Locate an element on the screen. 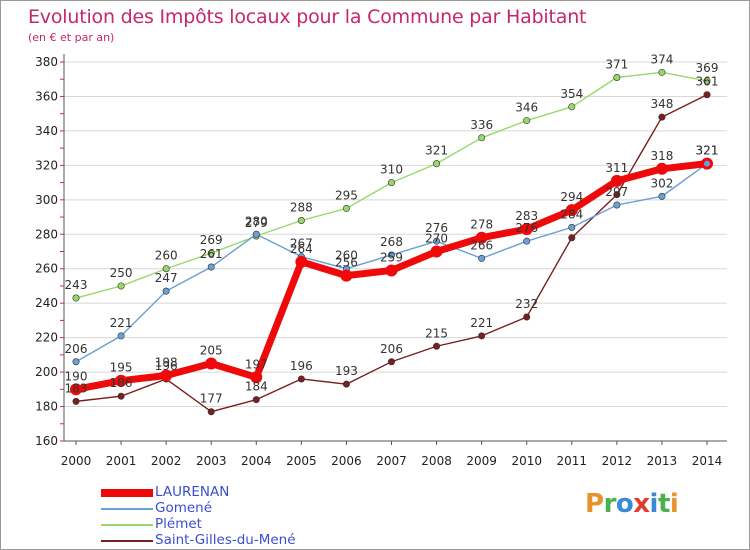 The width and height of the screenshot is (750, 550). x-tick-label: 2000 is located at coordinates (76, 461).